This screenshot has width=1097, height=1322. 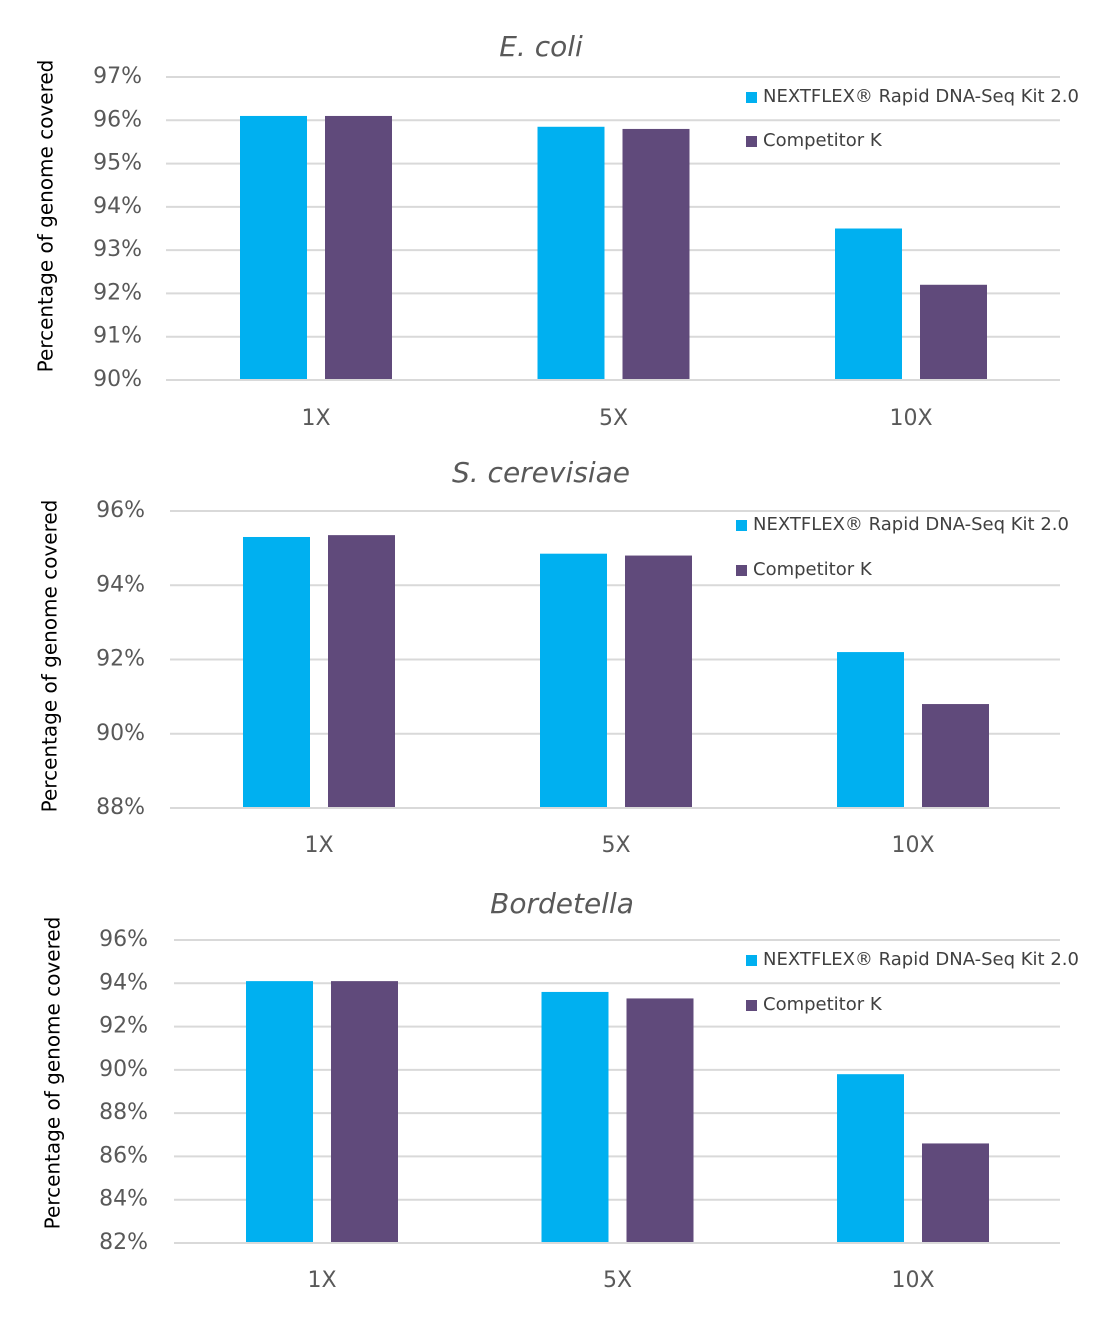 I want to click on y-tick-label: 82%, so click(x=123, y=1242).